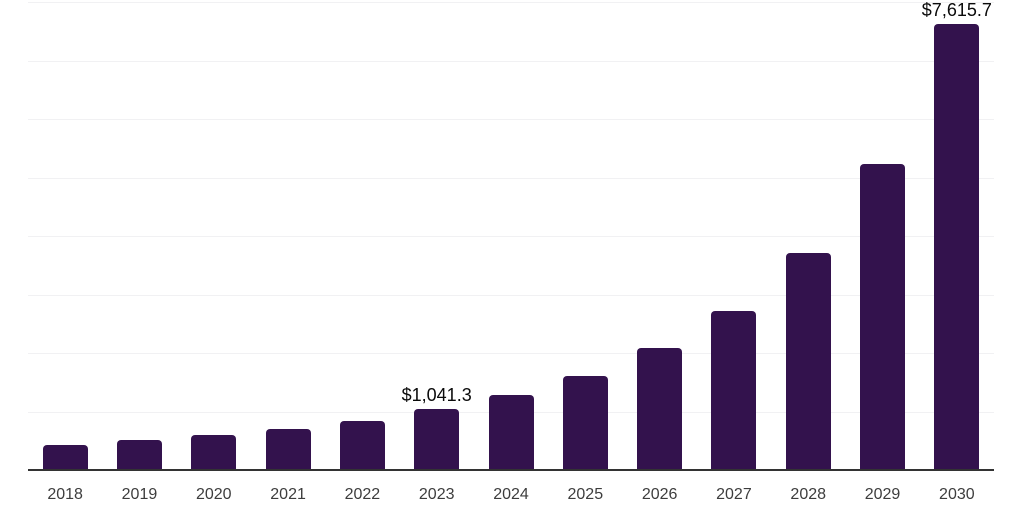  I want to click on bar-2020, so click(214, 452).